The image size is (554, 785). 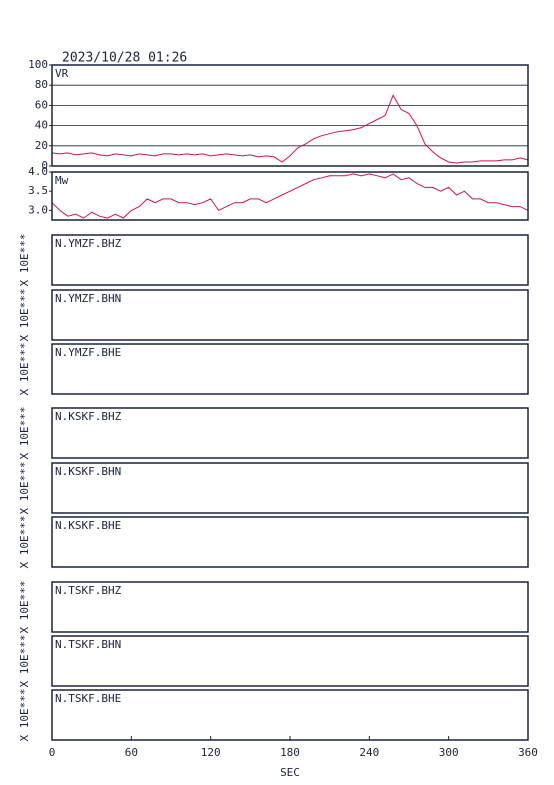 What do you see at coordinates (88, 590) in the screenshot?
I see `station-label: N.TSKF.BHZ` at bounding box center [88, 590].